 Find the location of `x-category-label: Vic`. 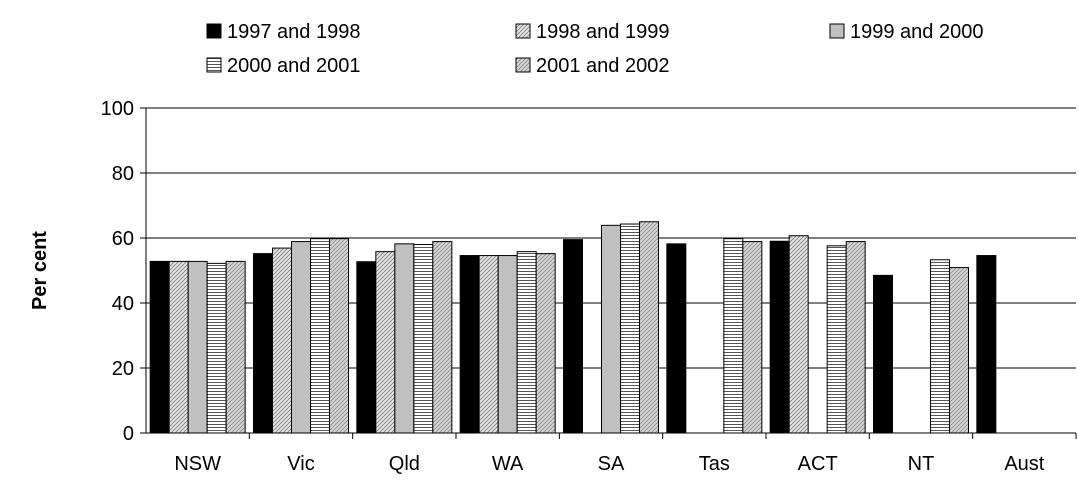

x-category-label: Vic is located at coordinates (300, 464).